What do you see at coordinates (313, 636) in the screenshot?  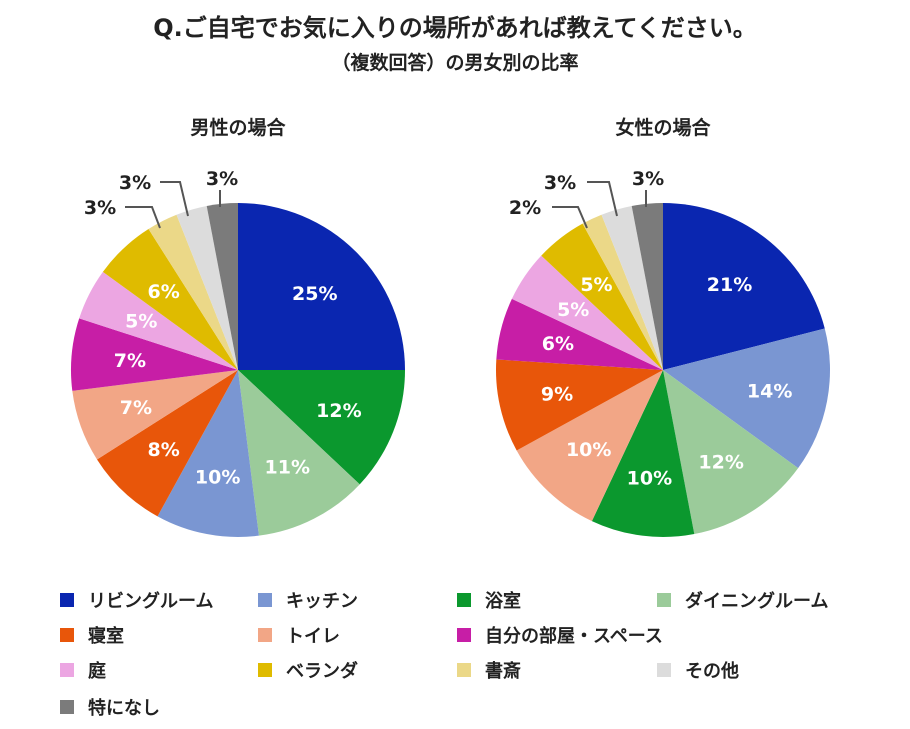 I see `legend-label: トイレ` at bounding box center [313, 636].